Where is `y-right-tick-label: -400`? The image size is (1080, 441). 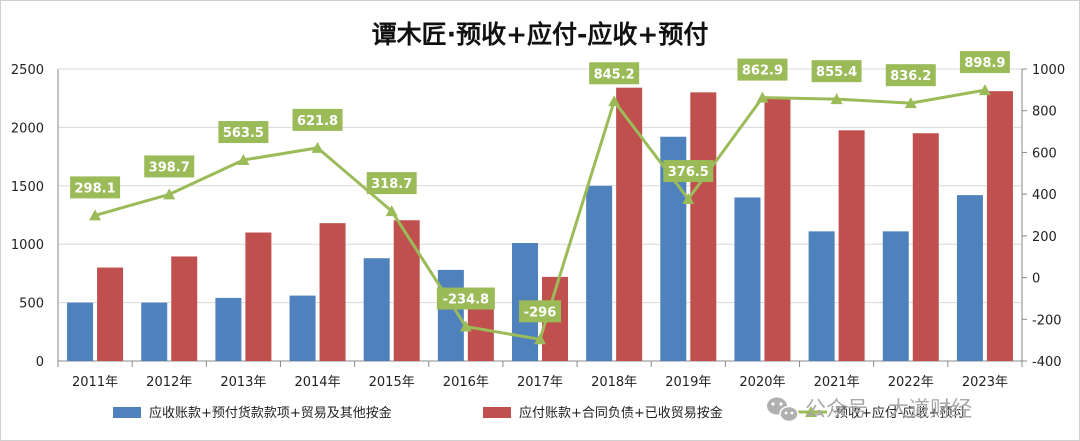 y-right-tick-label: -400 is located at coordinates (1047, 362).